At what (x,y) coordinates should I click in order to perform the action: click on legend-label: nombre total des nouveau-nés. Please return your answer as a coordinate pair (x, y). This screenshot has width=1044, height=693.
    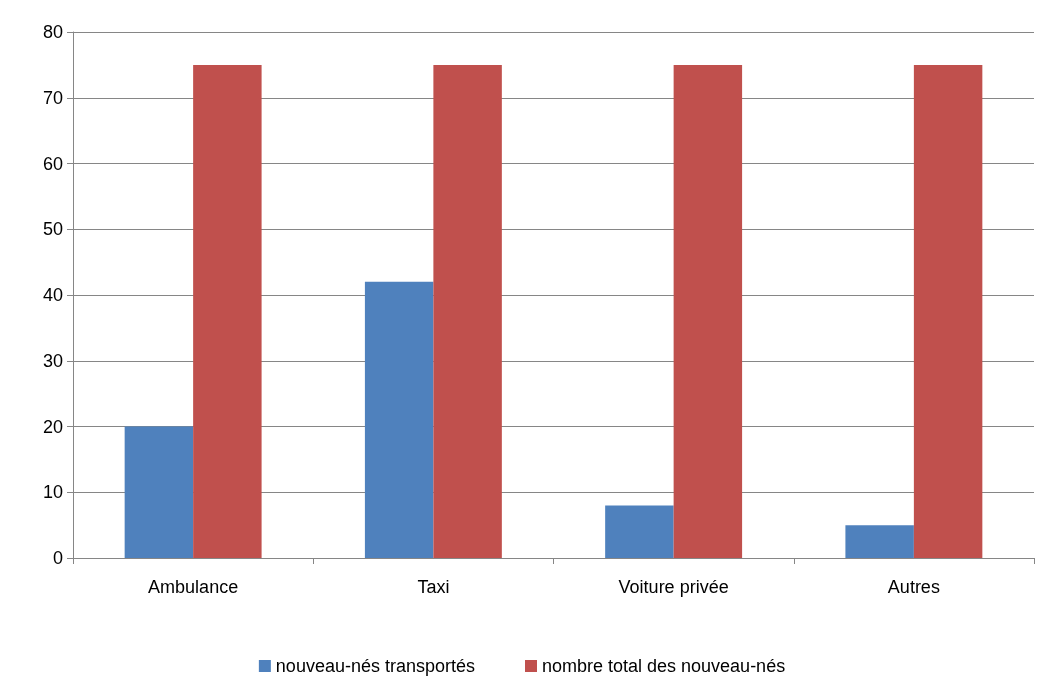
    Looking at the image, I should click on (663, 666).